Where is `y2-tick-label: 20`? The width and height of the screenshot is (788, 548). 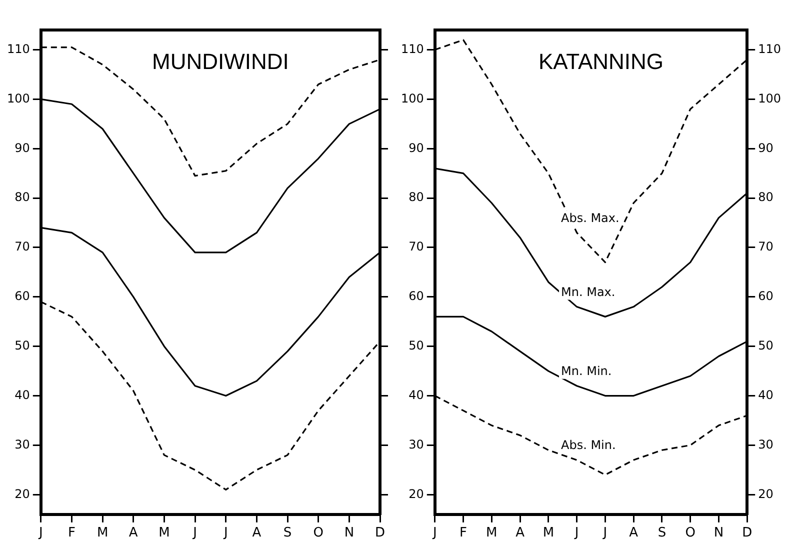
y2-tick-label: 20 is located at coordinates (766, 493).